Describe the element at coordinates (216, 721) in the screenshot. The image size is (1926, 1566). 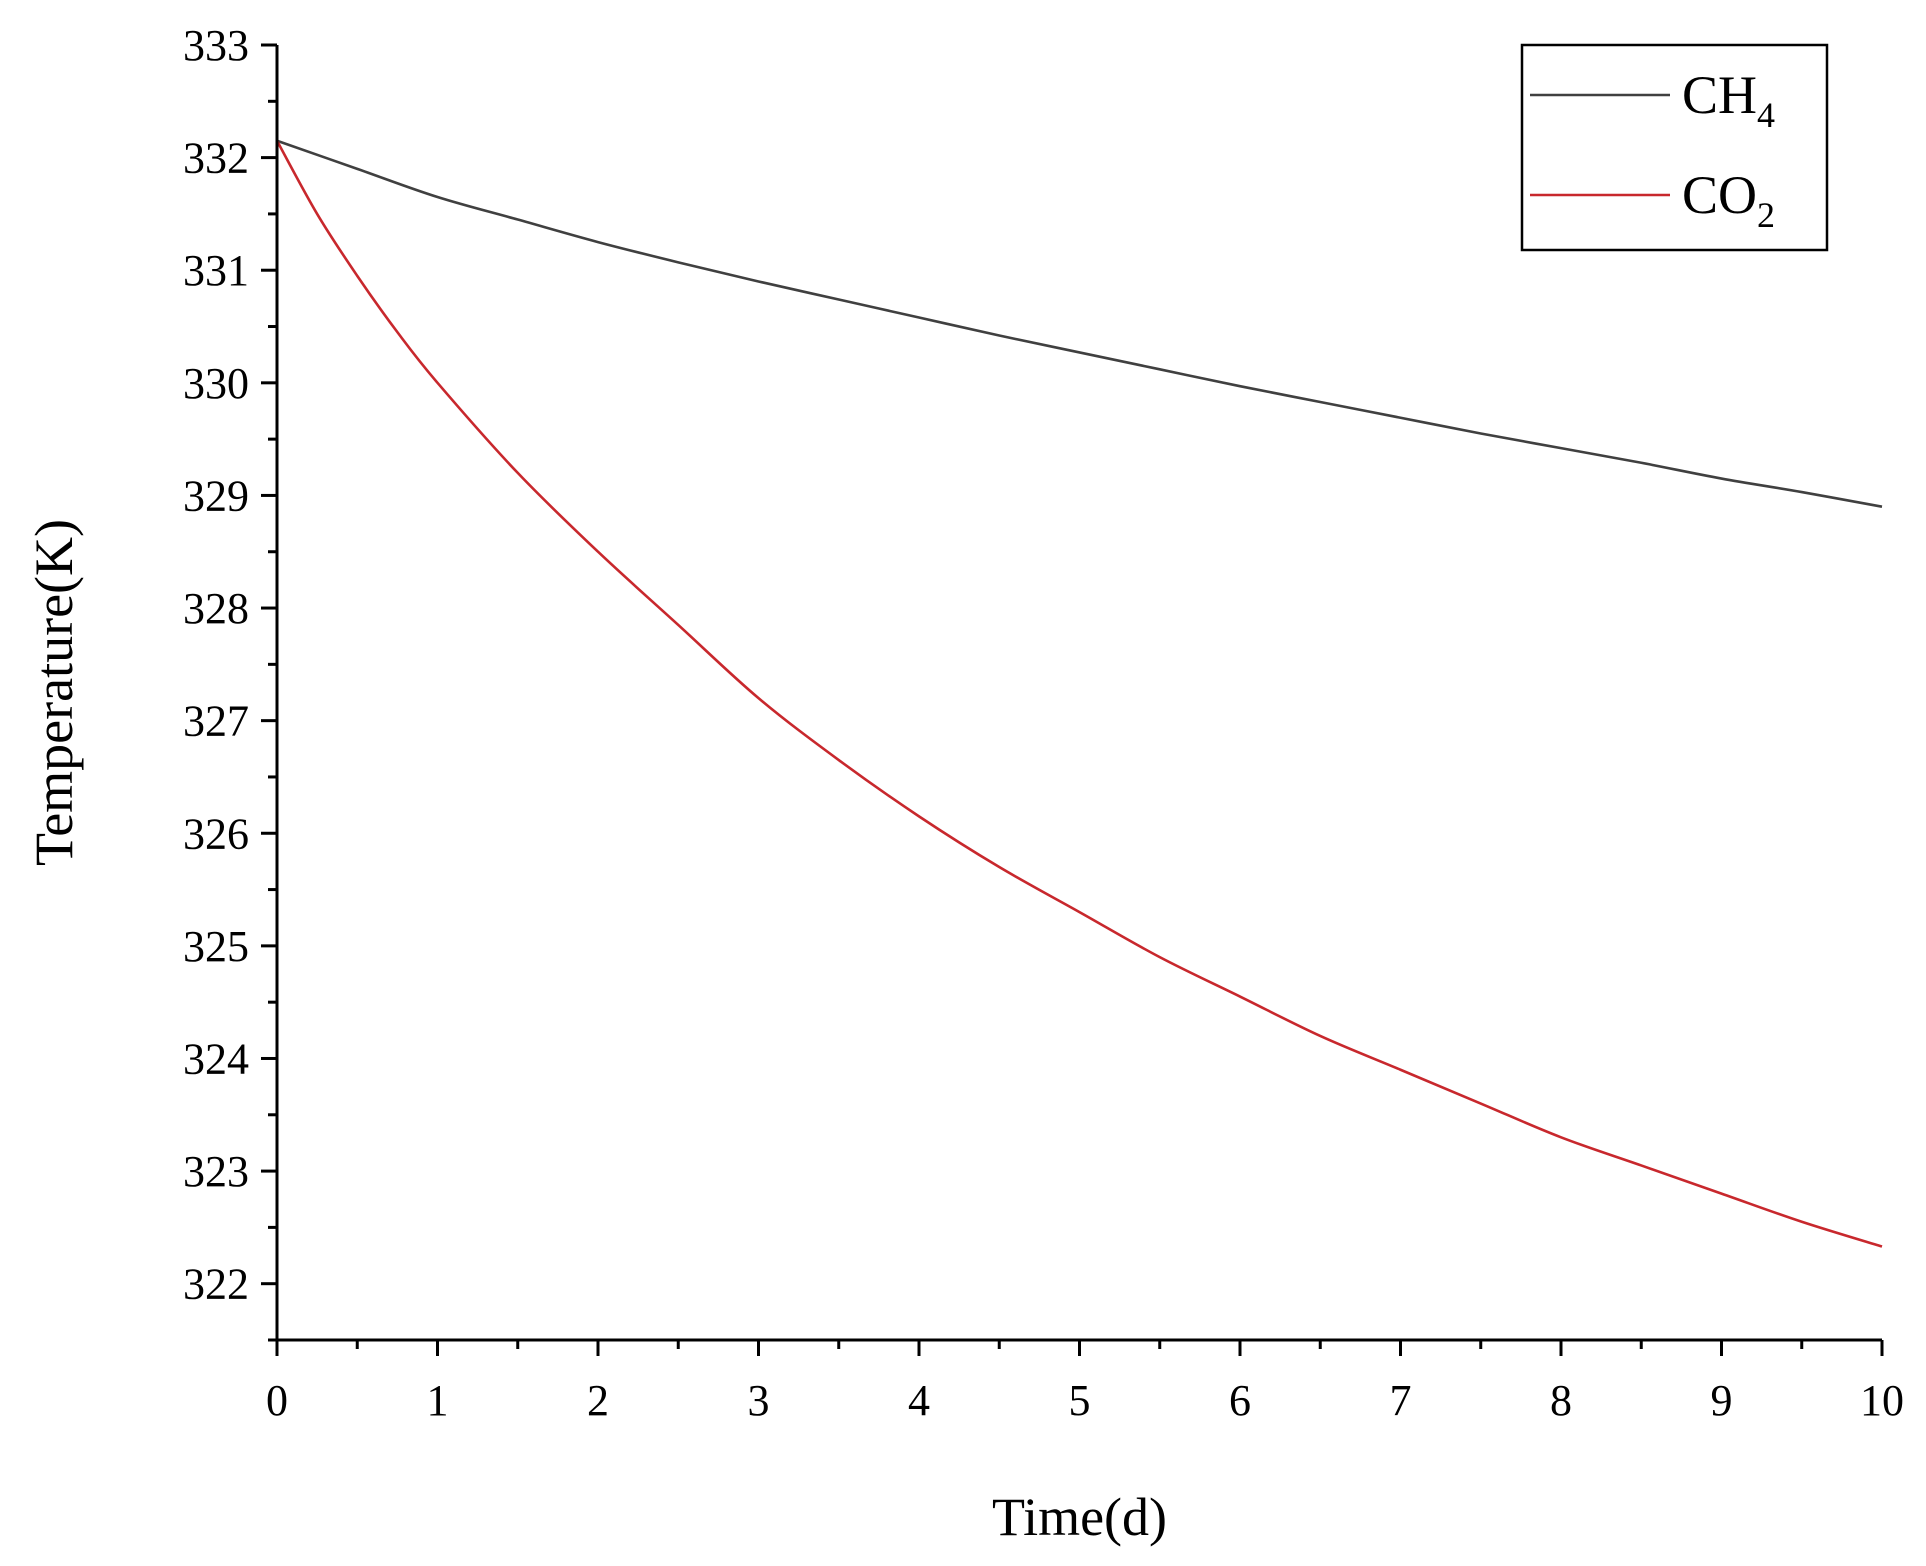
I see `y-tick-label: 327` at that location.